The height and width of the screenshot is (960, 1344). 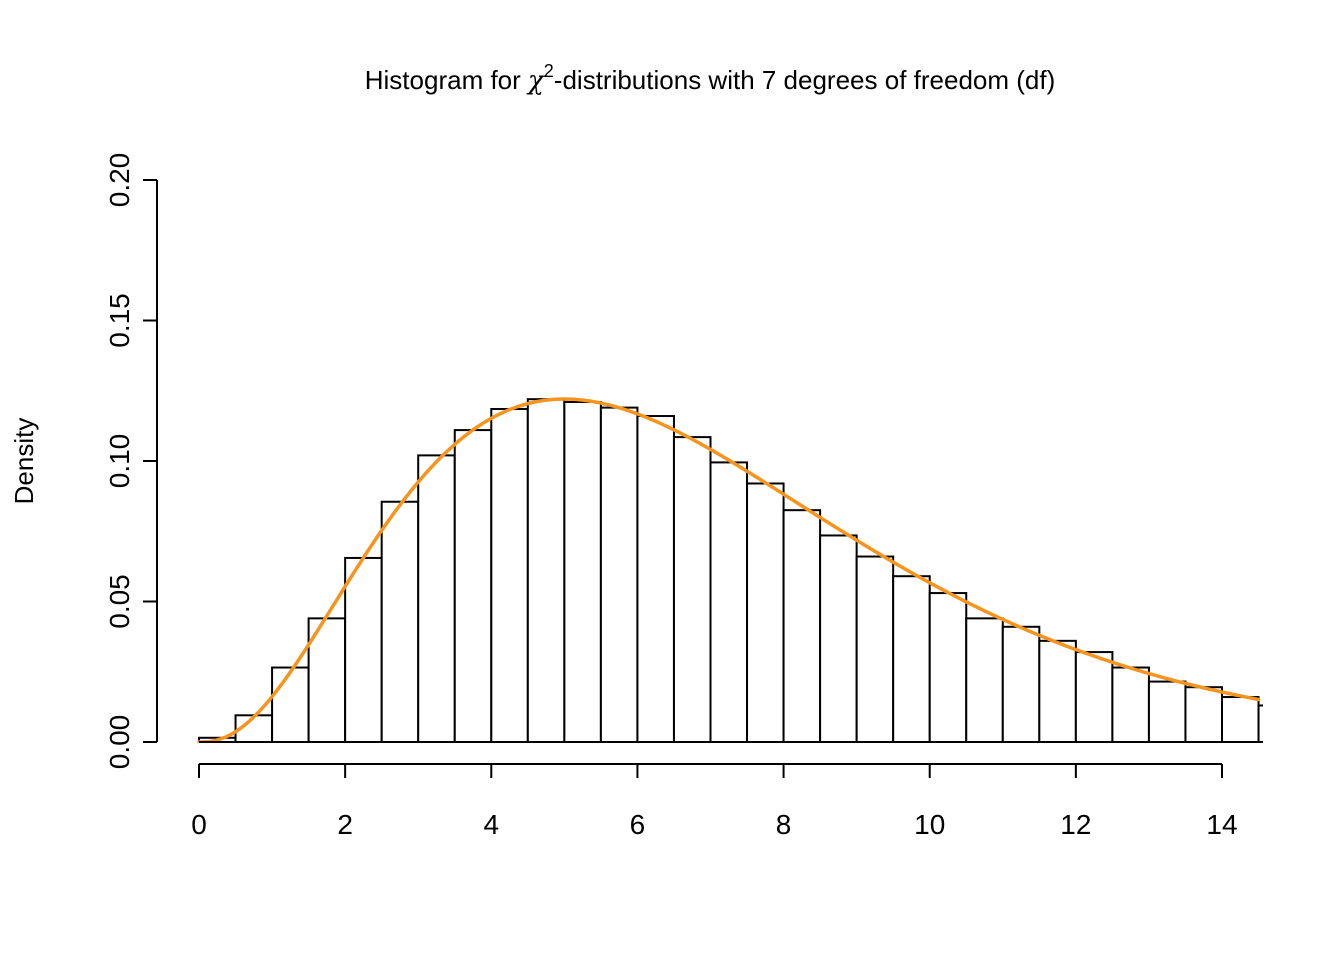 What do you see at coordinates (119, 180) in the screenshot?
I see `y-tick-label: 0.20` at bounding box center [119, 180].